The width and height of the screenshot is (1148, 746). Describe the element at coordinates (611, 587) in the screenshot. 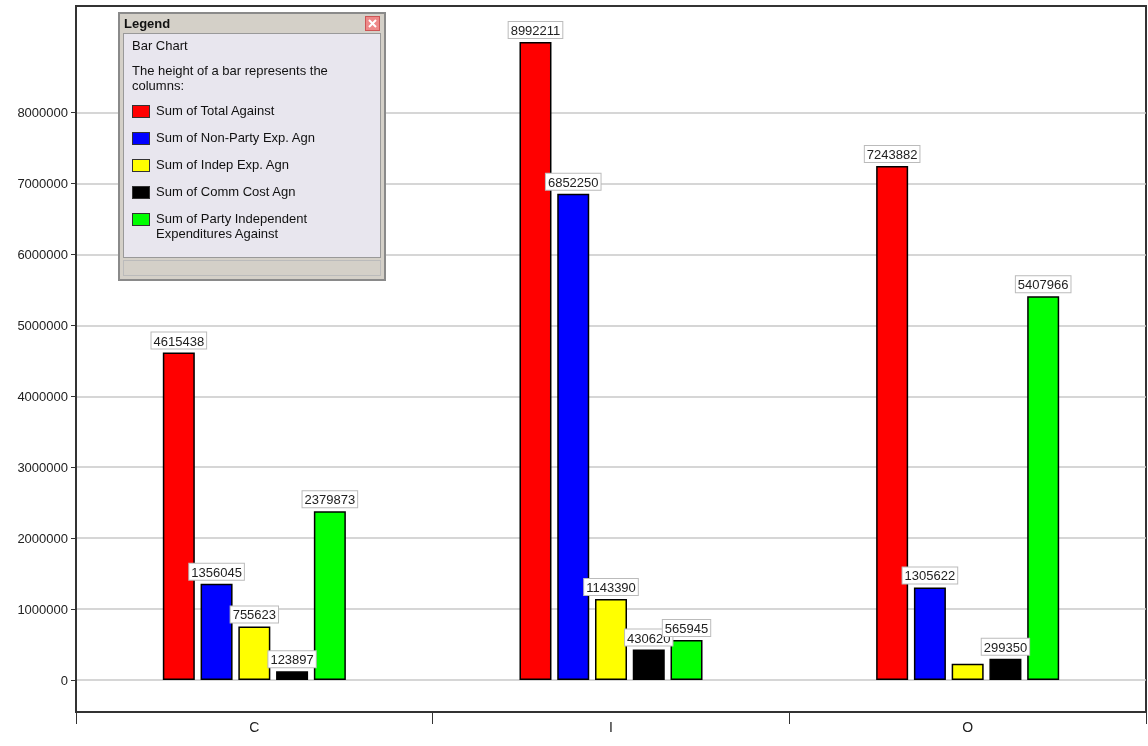

I see `data-label: 1143390` at that location.